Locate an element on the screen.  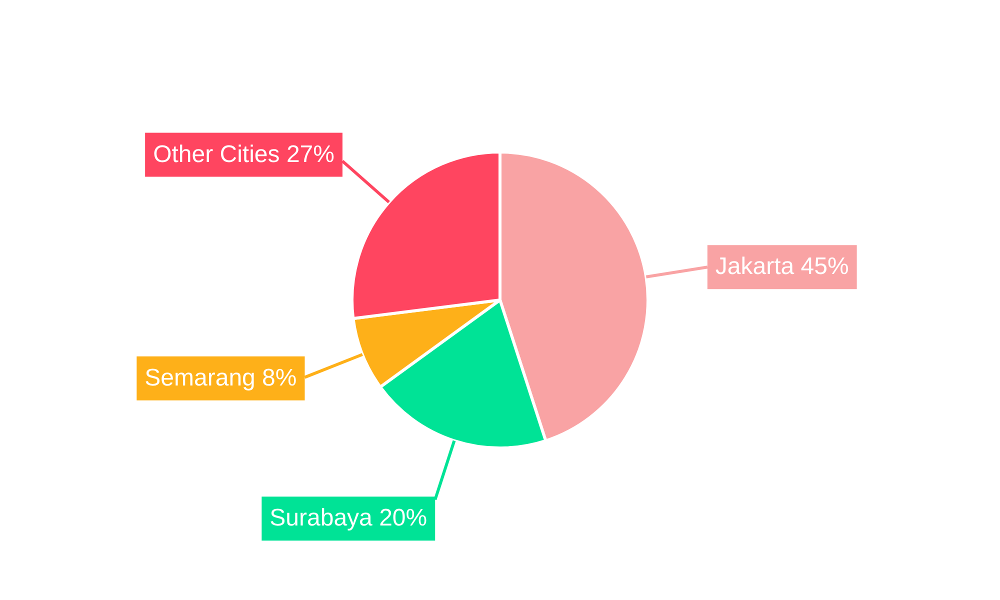
slice-label: Jakarta 45% is located at coordinates (782, 266).